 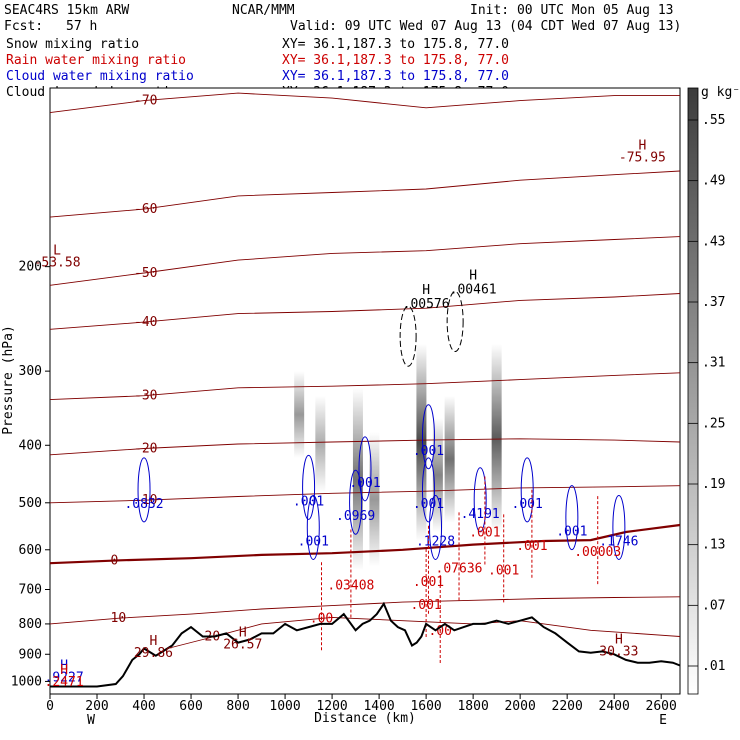 I want to click on rain-label-9: .00, so click(x=439, y=631).